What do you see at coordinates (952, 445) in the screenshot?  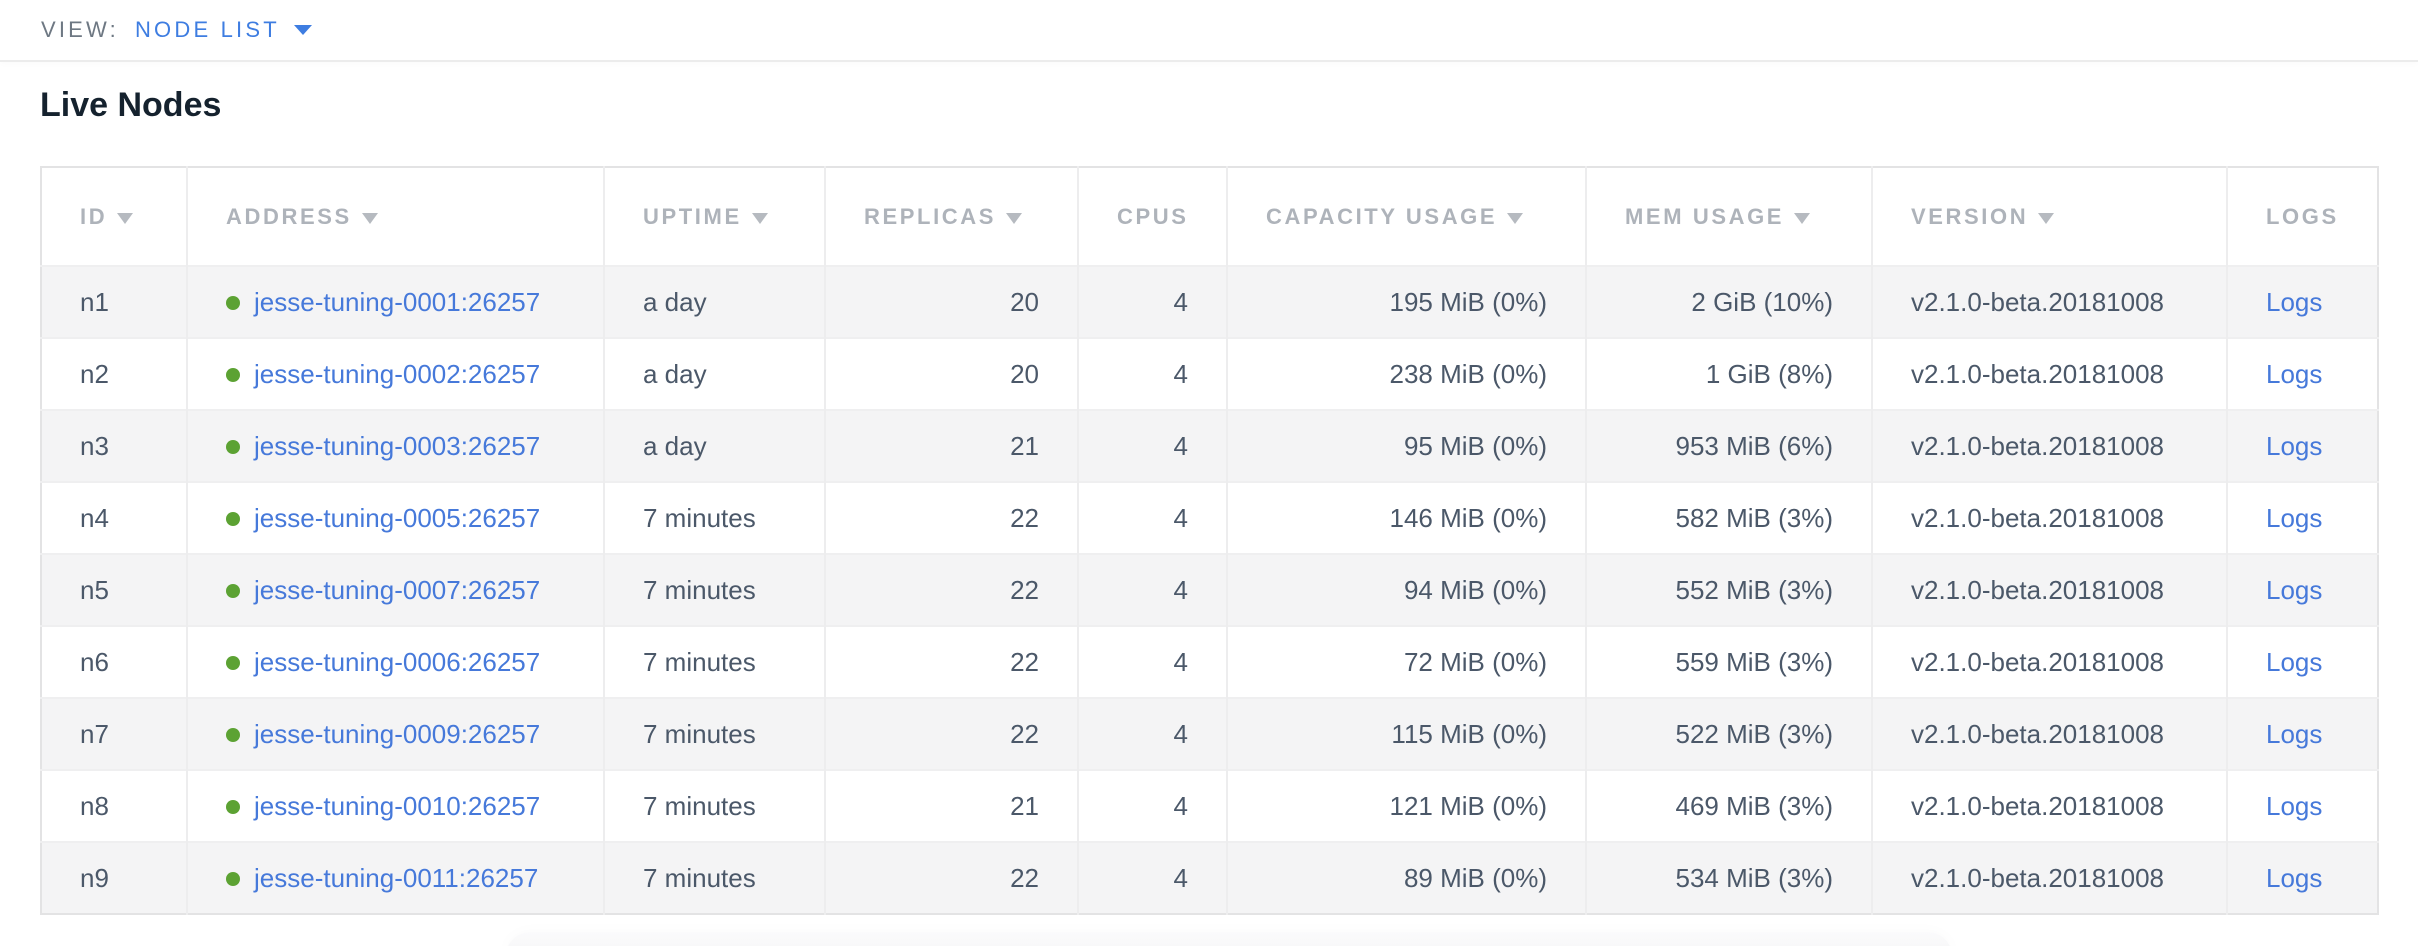 I see `cell-replicas: 21` at bounding box center [952, 445].